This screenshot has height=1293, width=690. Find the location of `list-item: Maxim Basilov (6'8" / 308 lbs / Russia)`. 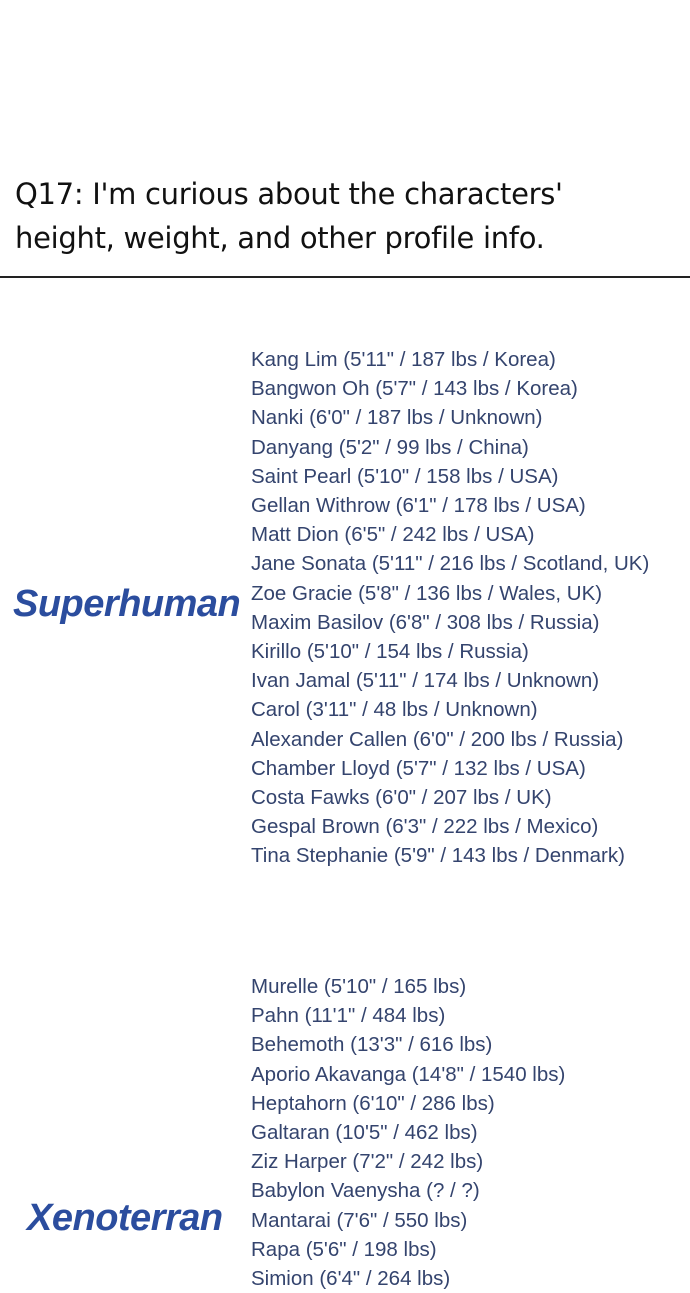

list-item: Maxim Basilov (6'8" / 308 lbs / Russia) is located at coordinates (425, 622).